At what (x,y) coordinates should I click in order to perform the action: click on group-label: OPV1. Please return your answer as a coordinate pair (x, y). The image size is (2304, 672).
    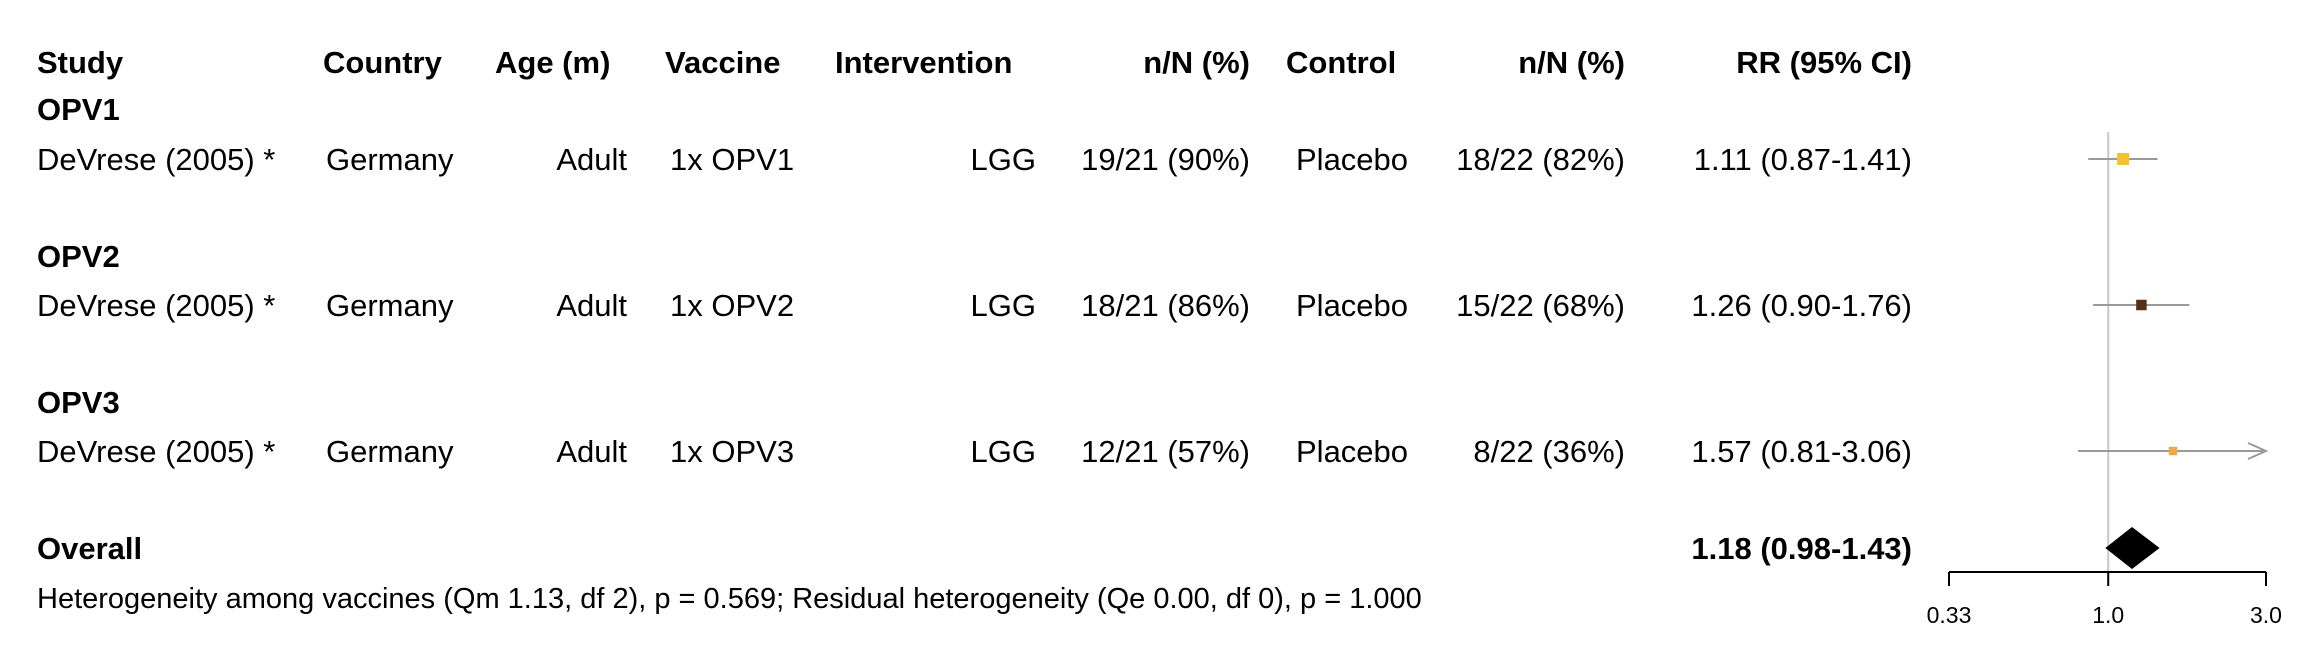
    Looking at the image, I should click on (78, 109).